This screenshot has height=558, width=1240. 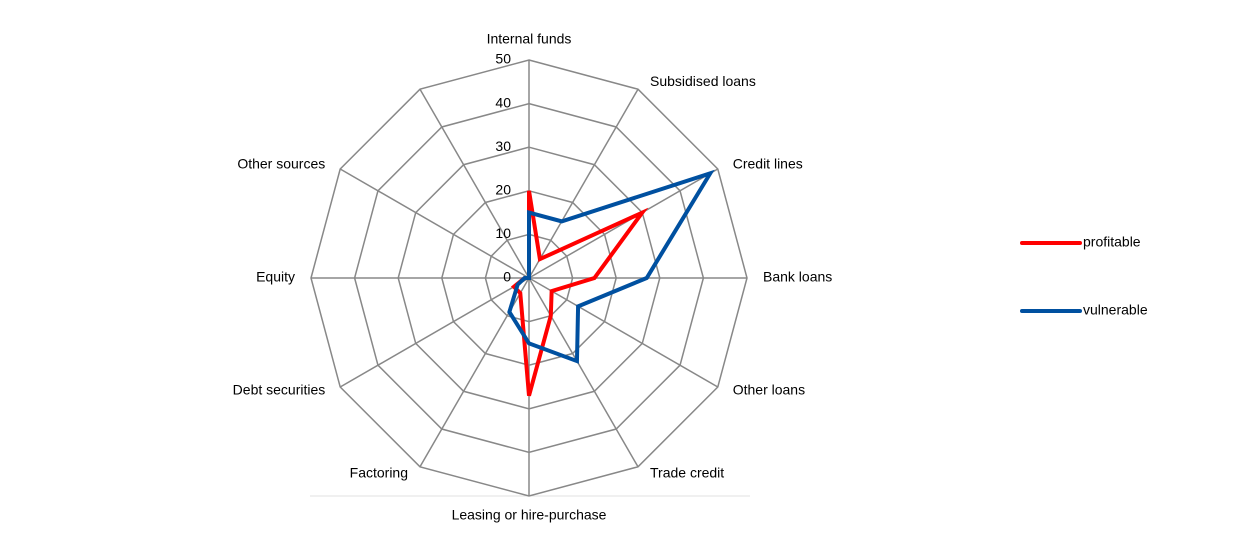 I want to click on y-tick-label: 50, so click(x=503, y=59).